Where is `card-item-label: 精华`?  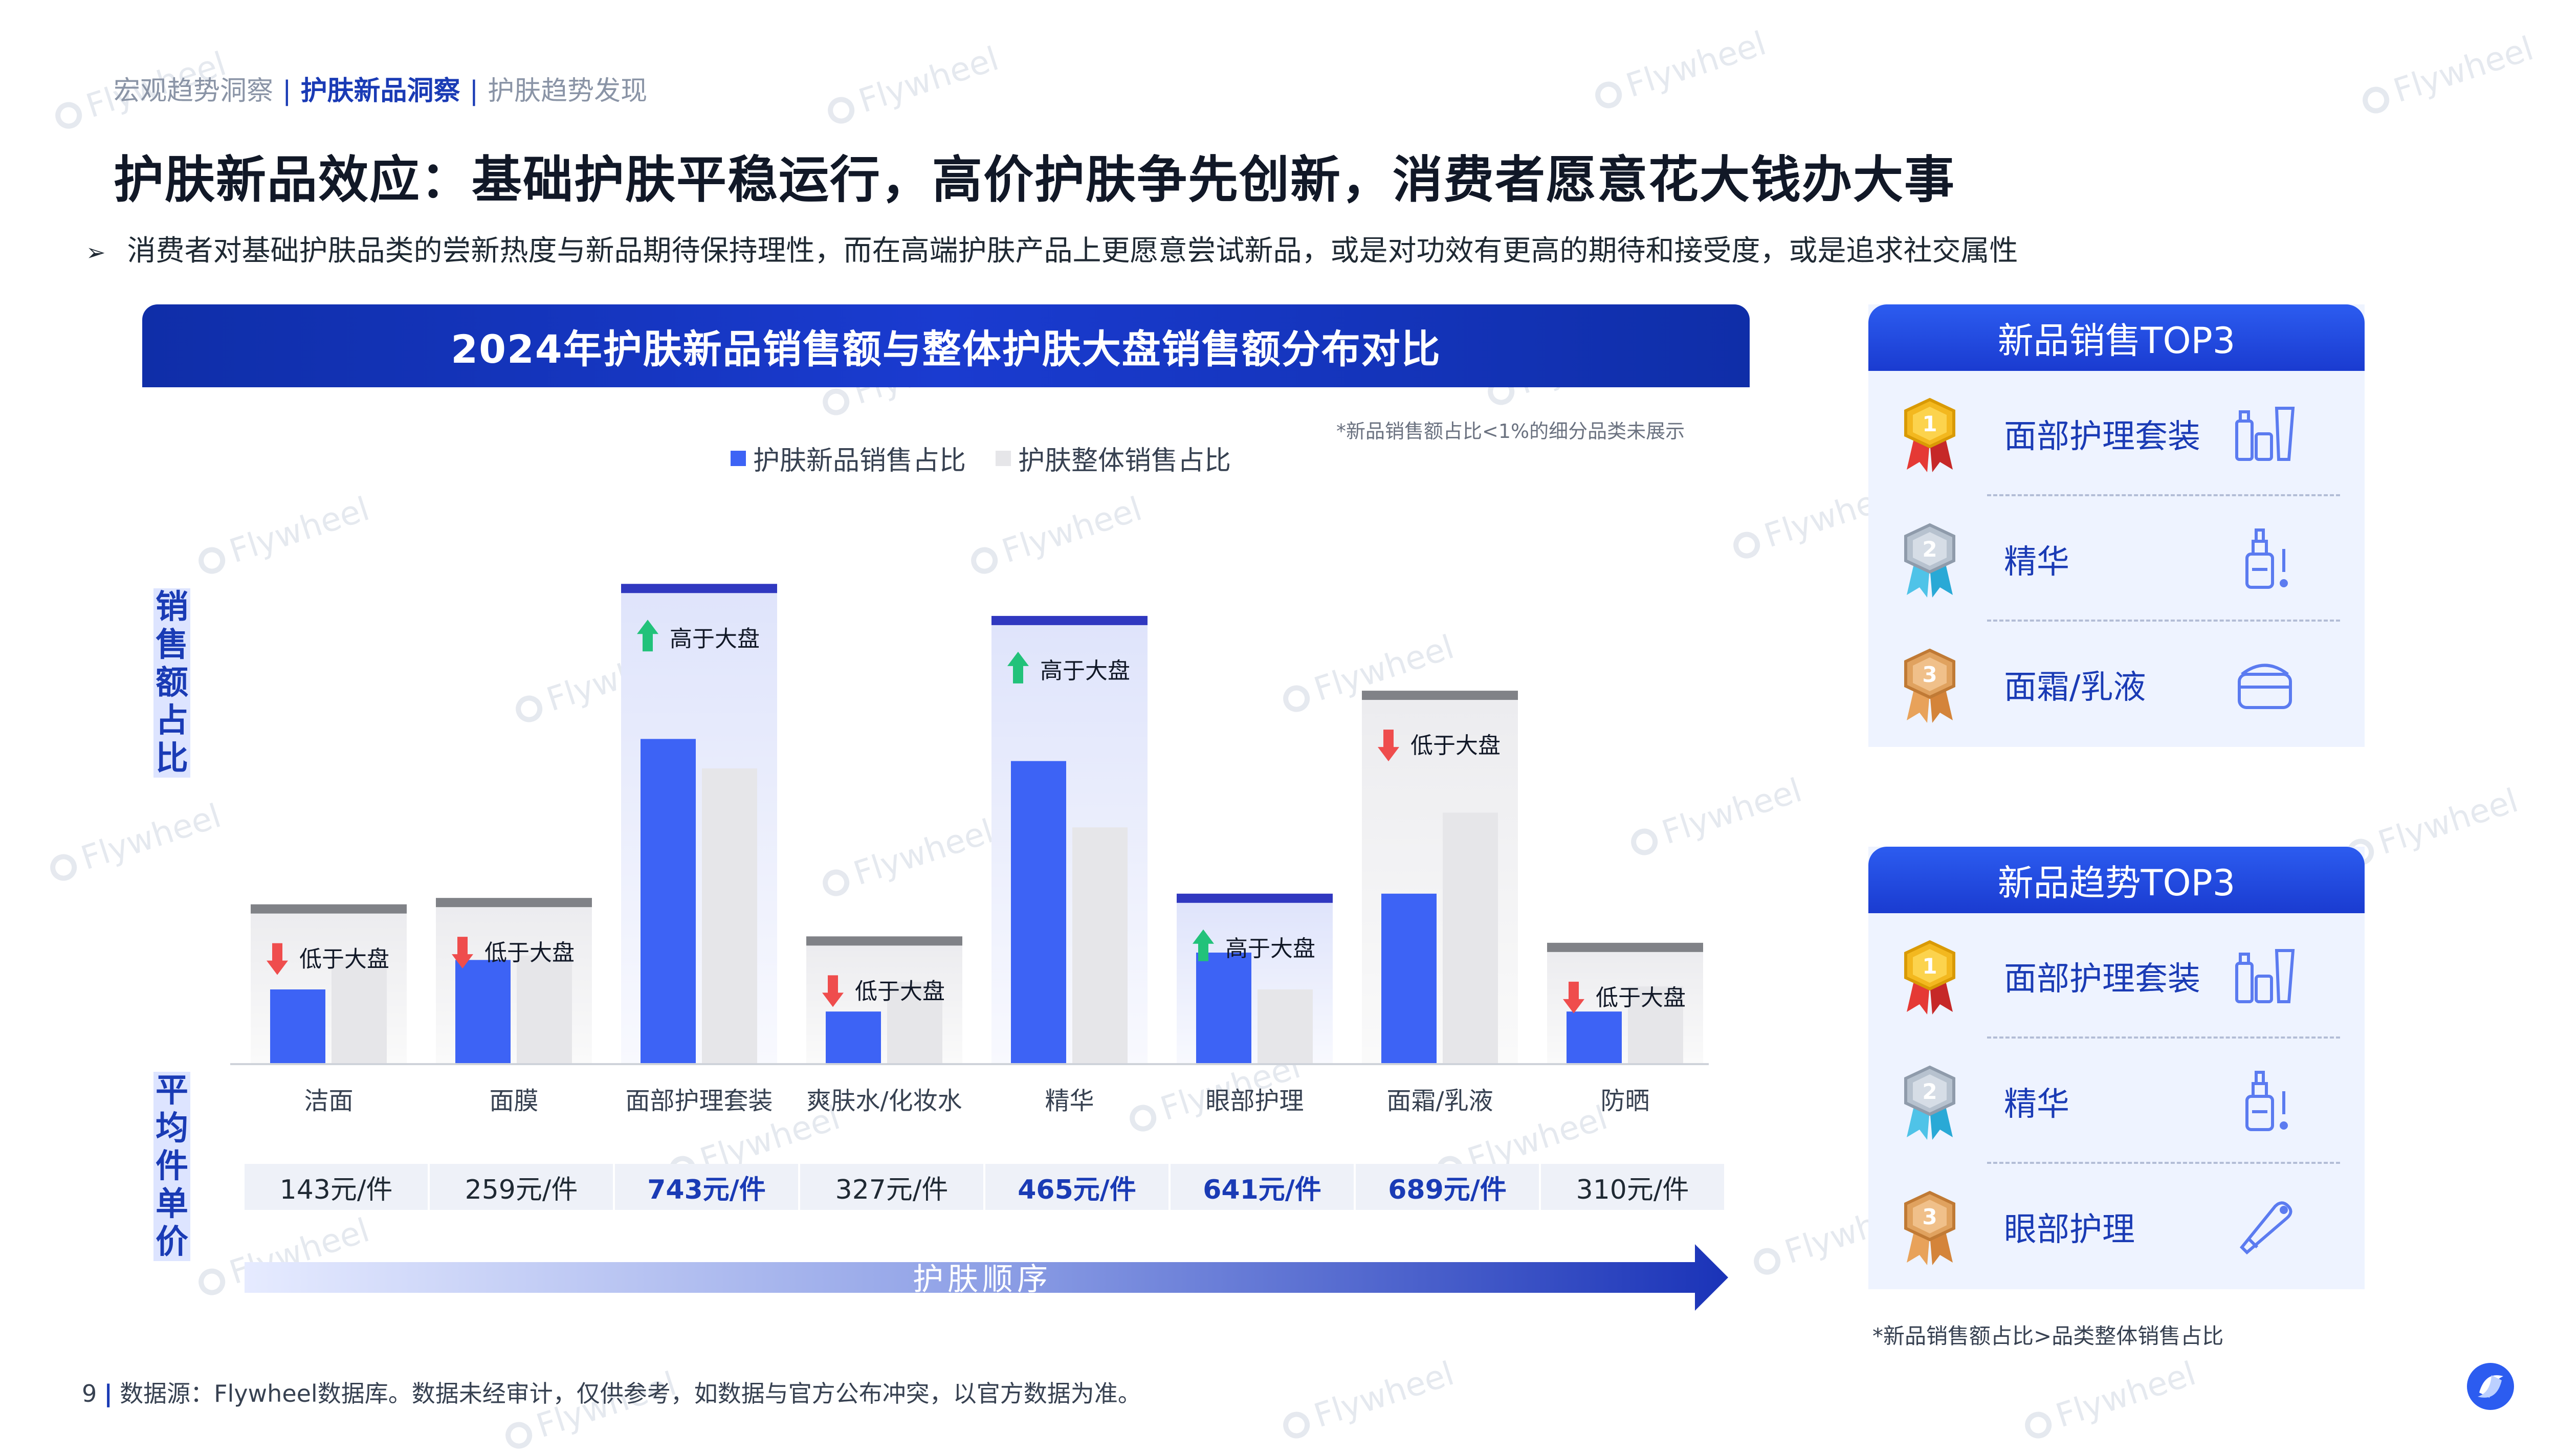 card-item-label: 精华 is located at coordinates (2037, 562).